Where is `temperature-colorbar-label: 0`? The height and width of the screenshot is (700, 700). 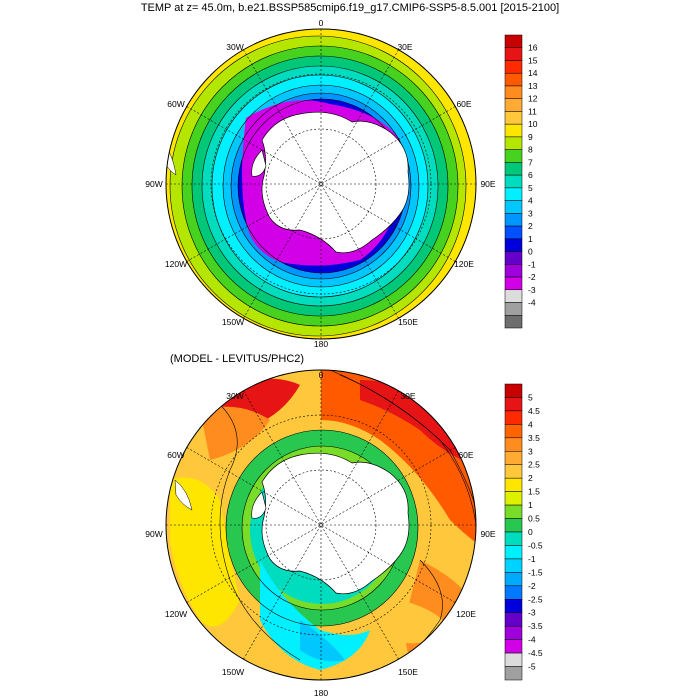
temperature-colorbar-label: 0 is located at coordinates (530, 252).